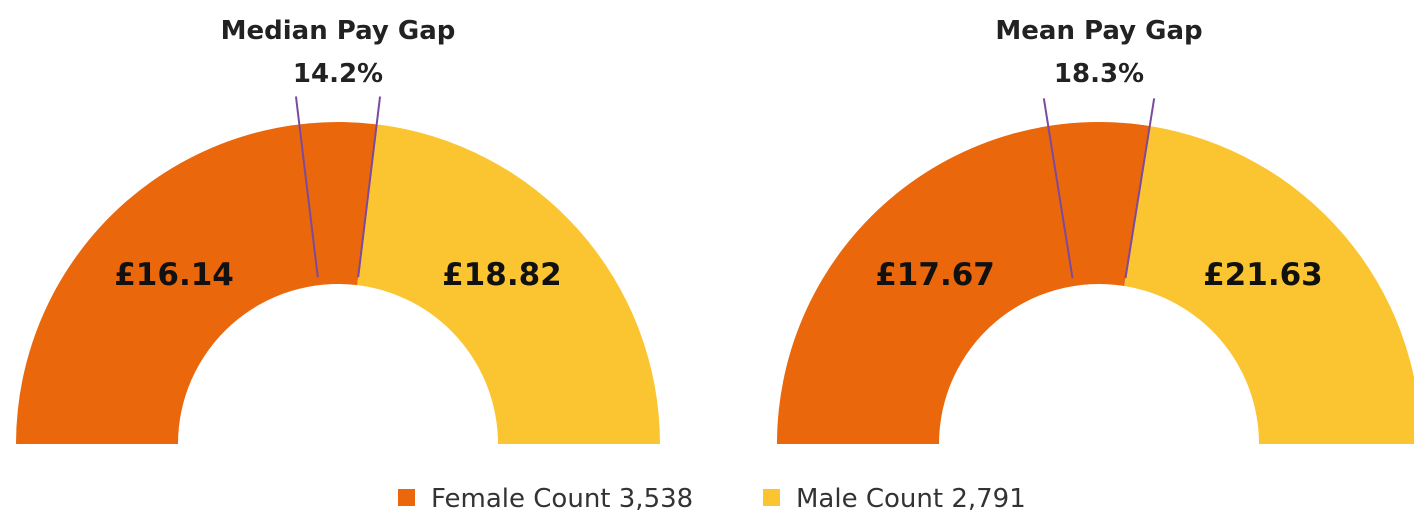 This screenshot has width=1414, height=514. I want to click on legend-name: Female Count, so click(521, 499).